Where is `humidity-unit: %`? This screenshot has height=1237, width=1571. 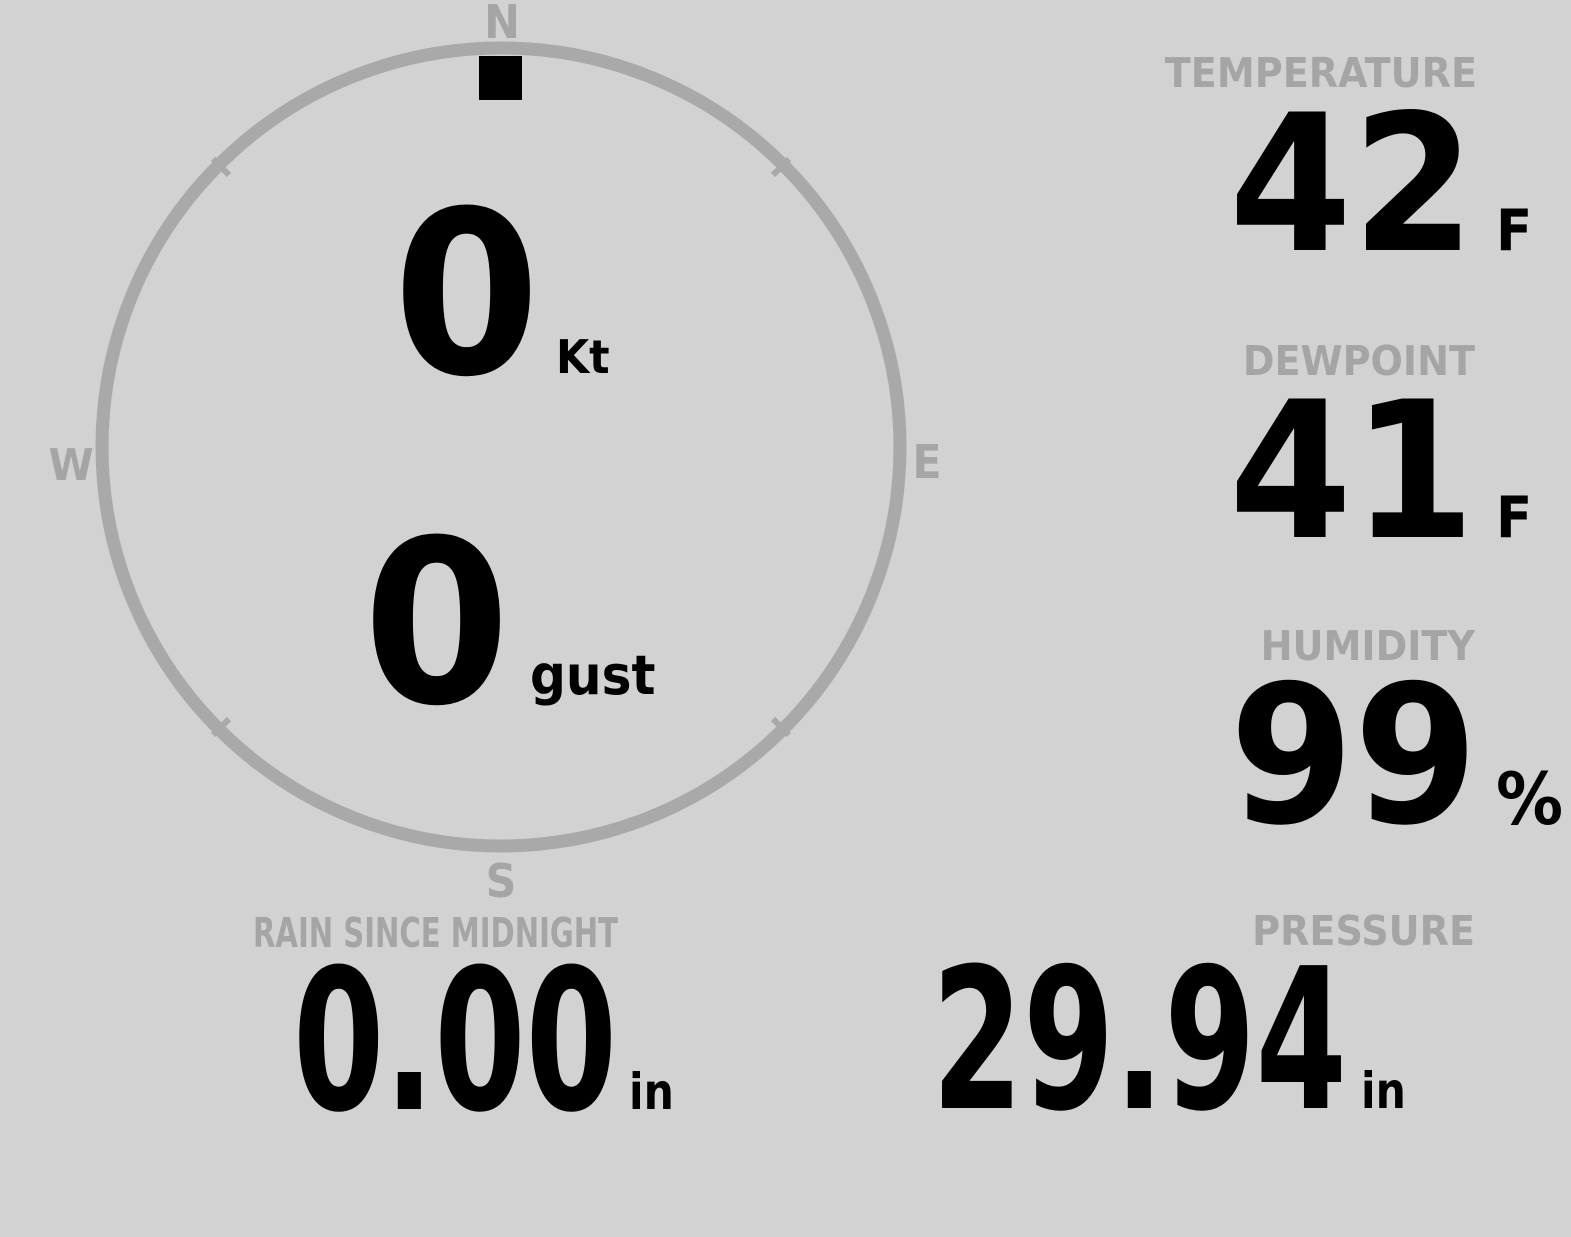 humidity-unit: % is located at coordinates (1529, 800).